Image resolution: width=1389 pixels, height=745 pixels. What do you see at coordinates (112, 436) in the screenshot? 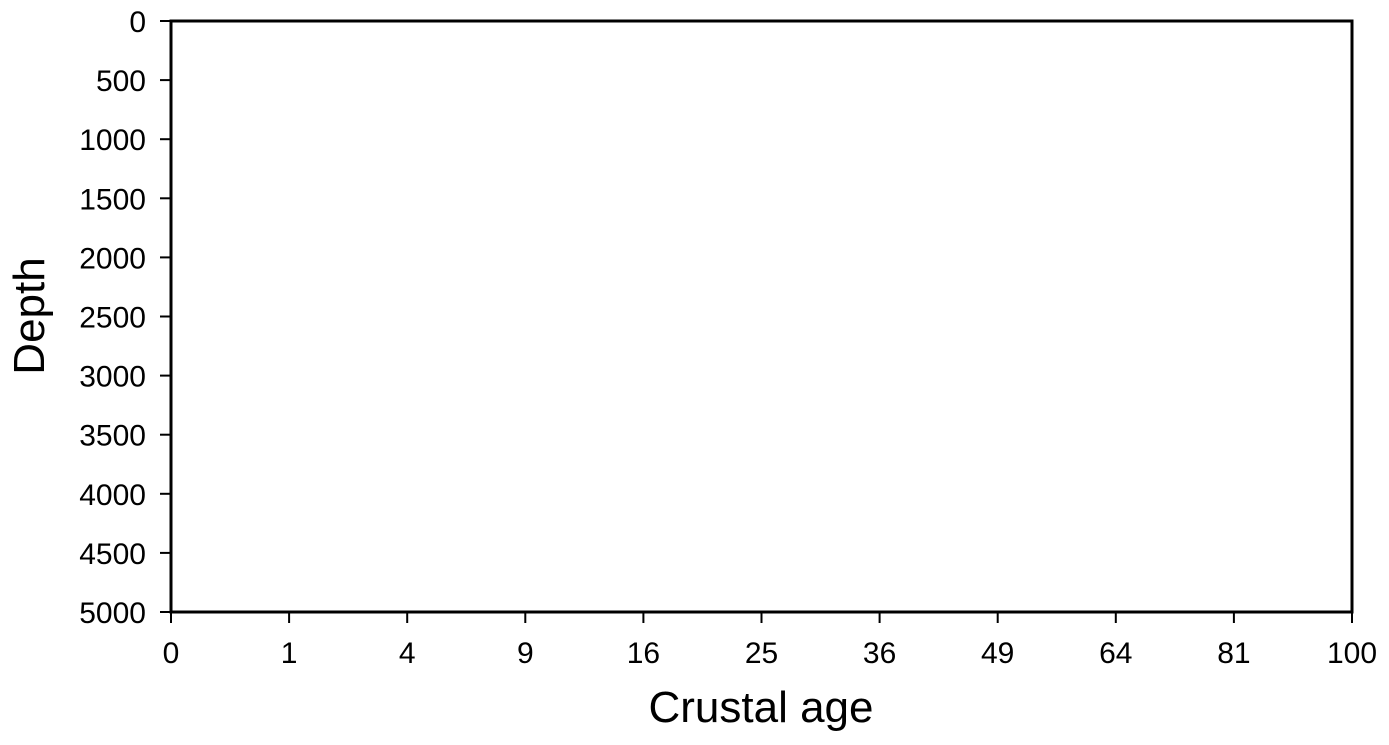
I see `y-tick-label: 3500` at bounding box center [112, 436].